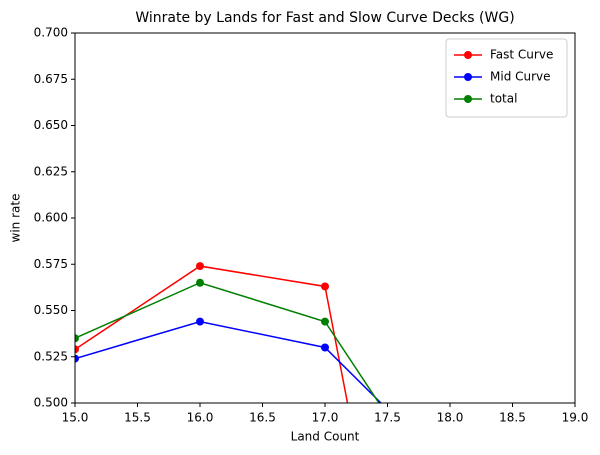 The width and height of the screenshot is (600, 455). I want to click on y-tick-label: 0.550, so click(51, 310).